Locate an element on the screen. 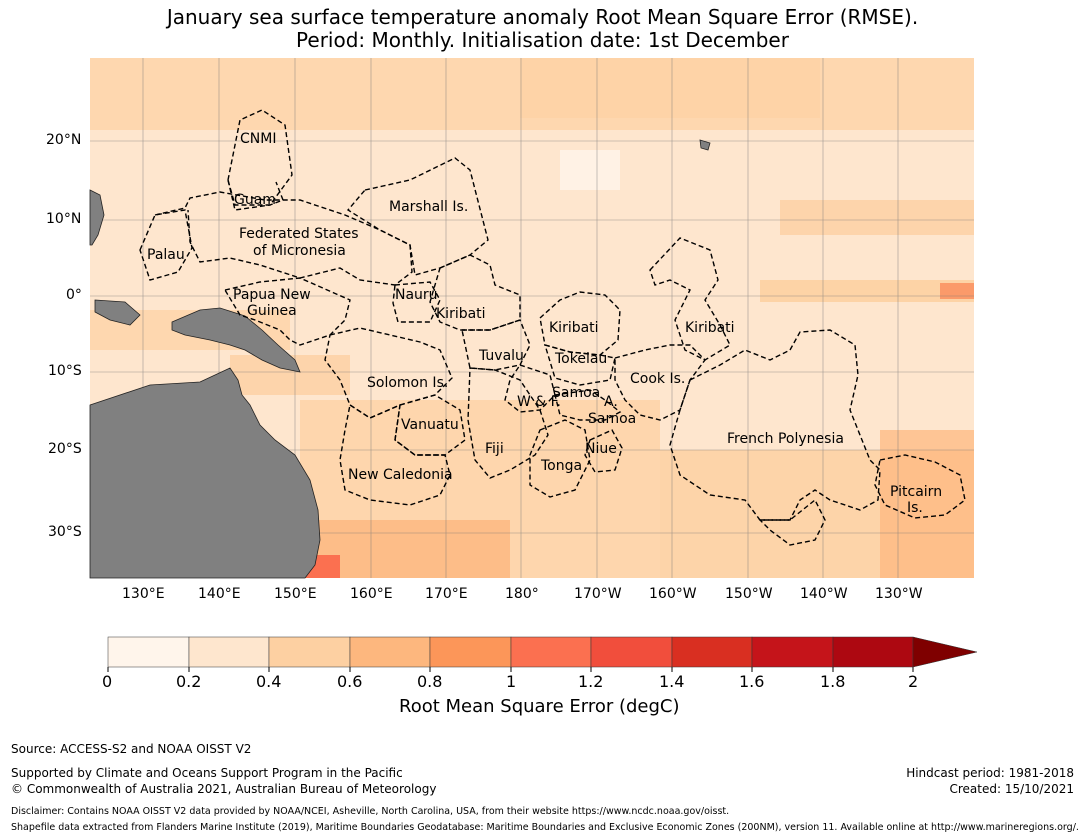  source-text: Source: ACCESS-S2 and NOAA OISST V2 is located at coordinates (131, 749).